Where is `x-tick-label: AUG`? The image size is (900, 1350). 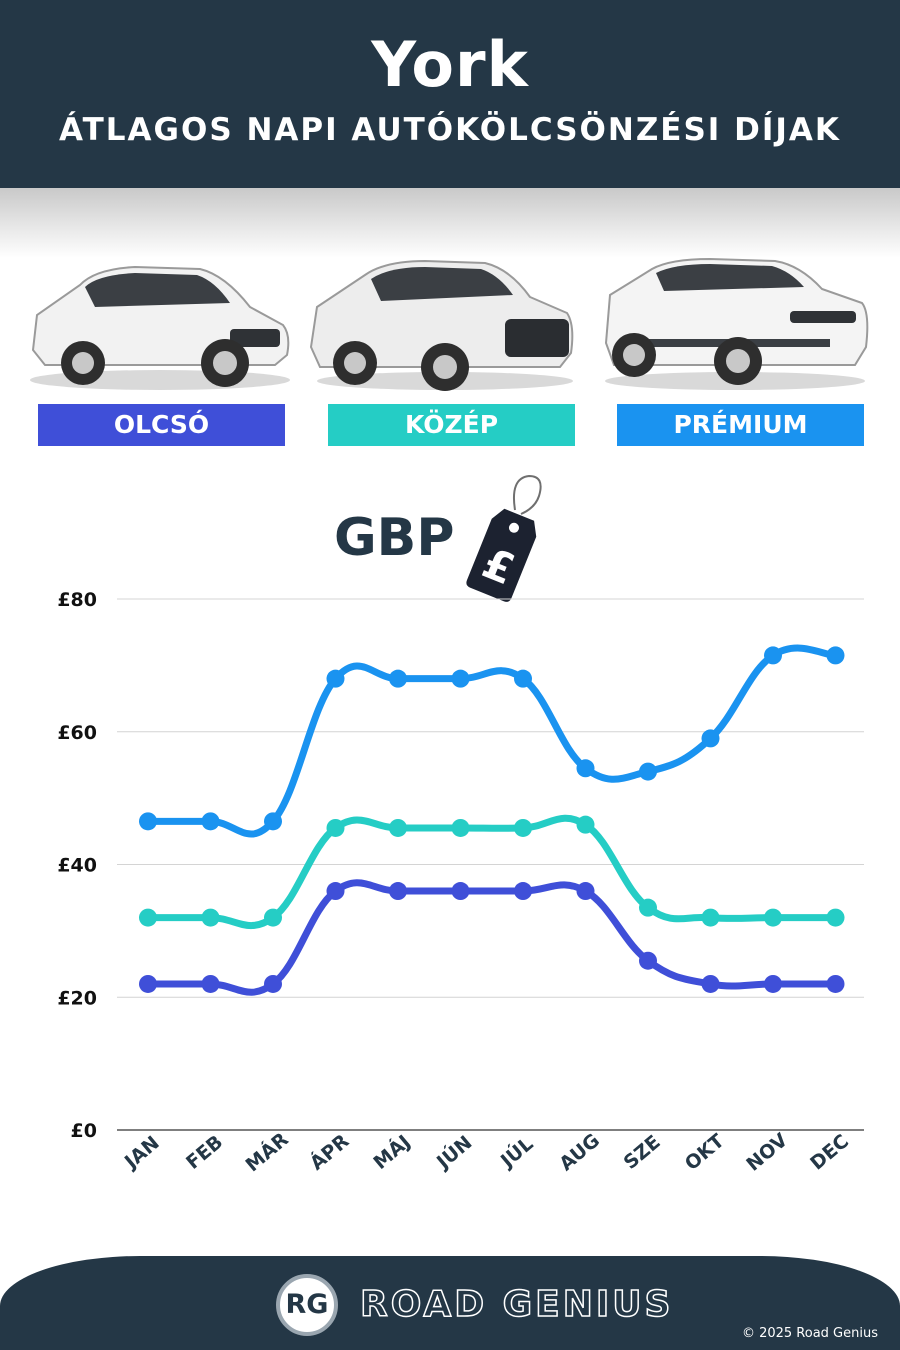
x-tick-label: AUG is located at coordinates (579, 1152).